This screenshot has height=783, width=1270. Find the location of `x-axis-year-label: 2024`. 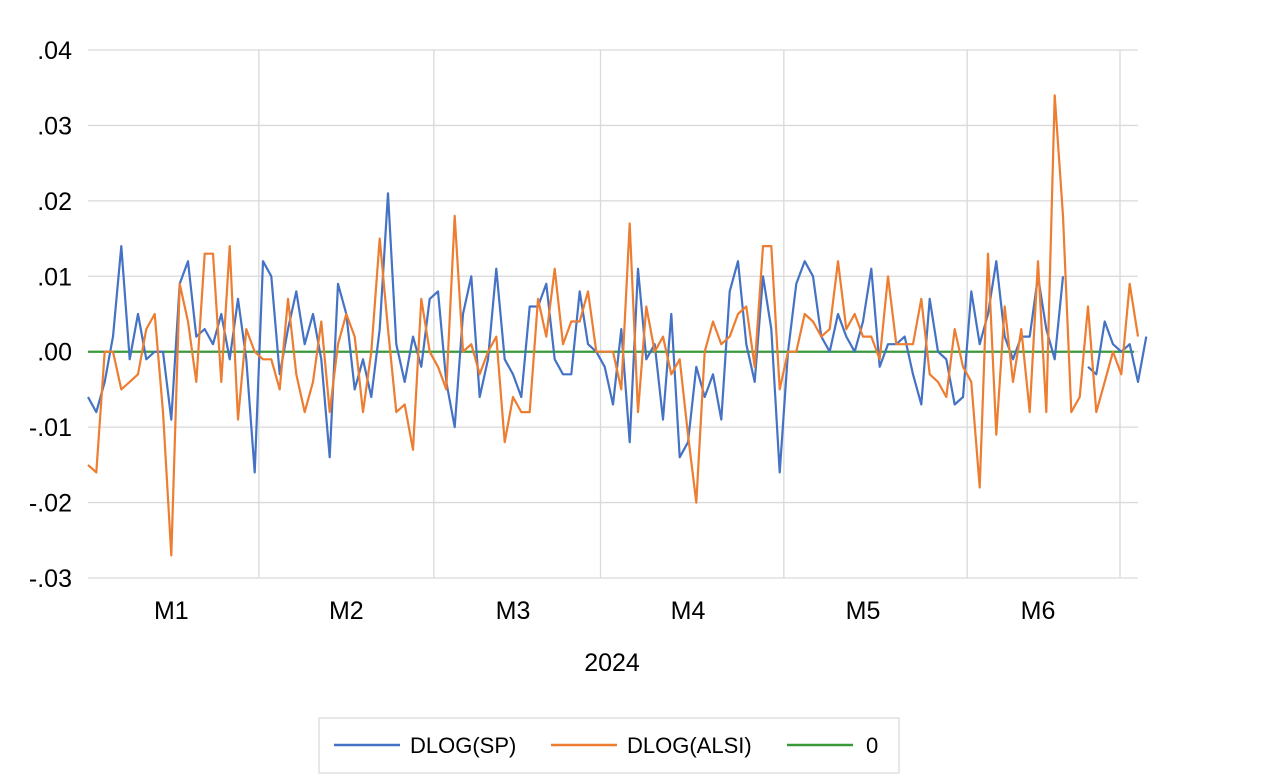

x-axis-year-label: 2024 is located at coordinates (612, 663).